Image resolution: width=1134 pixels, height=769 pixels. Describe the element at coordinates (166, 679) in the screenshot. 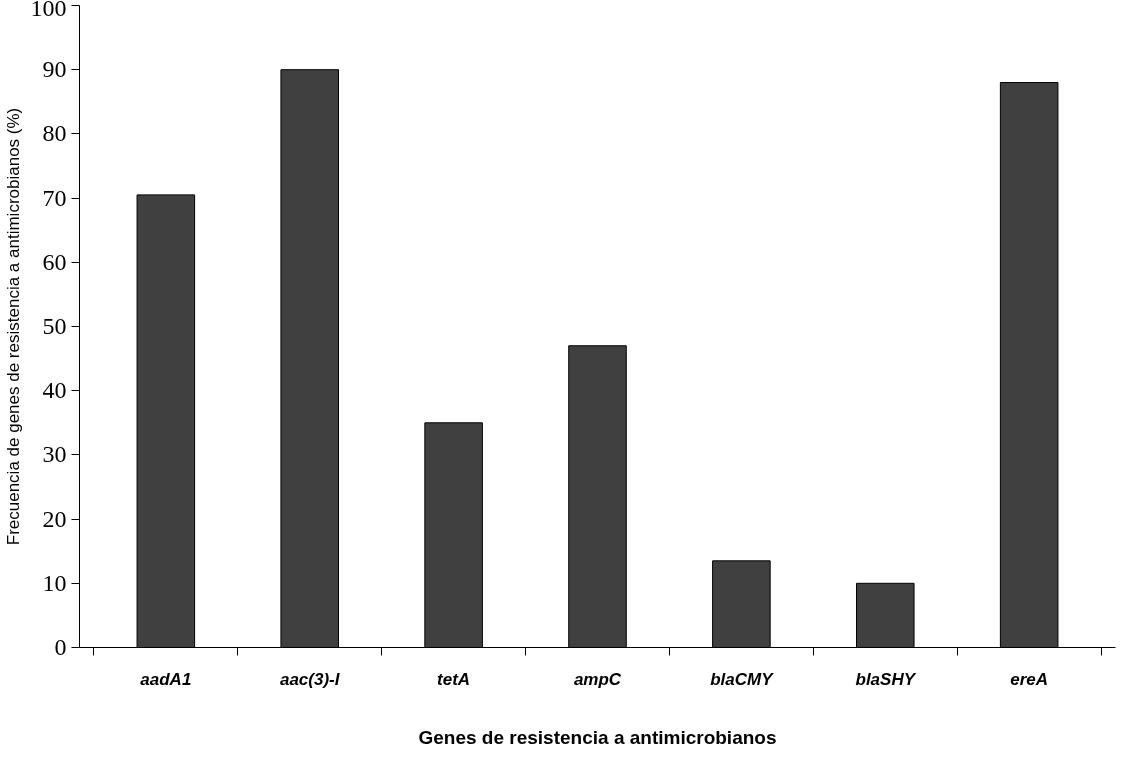

I see `x-tick-label: aadA1` at that location.